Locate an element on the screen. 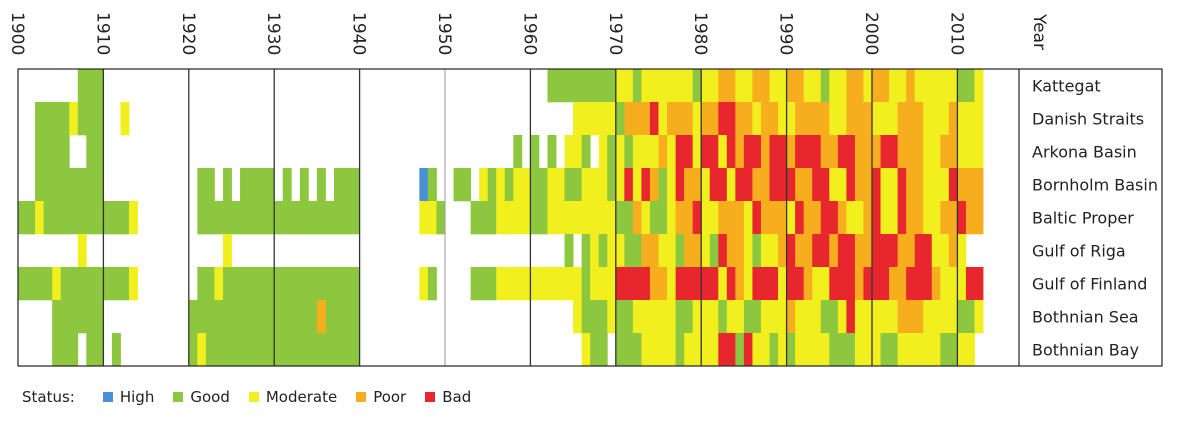 This screenshot has height=425, width=1180. cell-arkona-basin-1979-1980 is located at coordinates (697, 152).